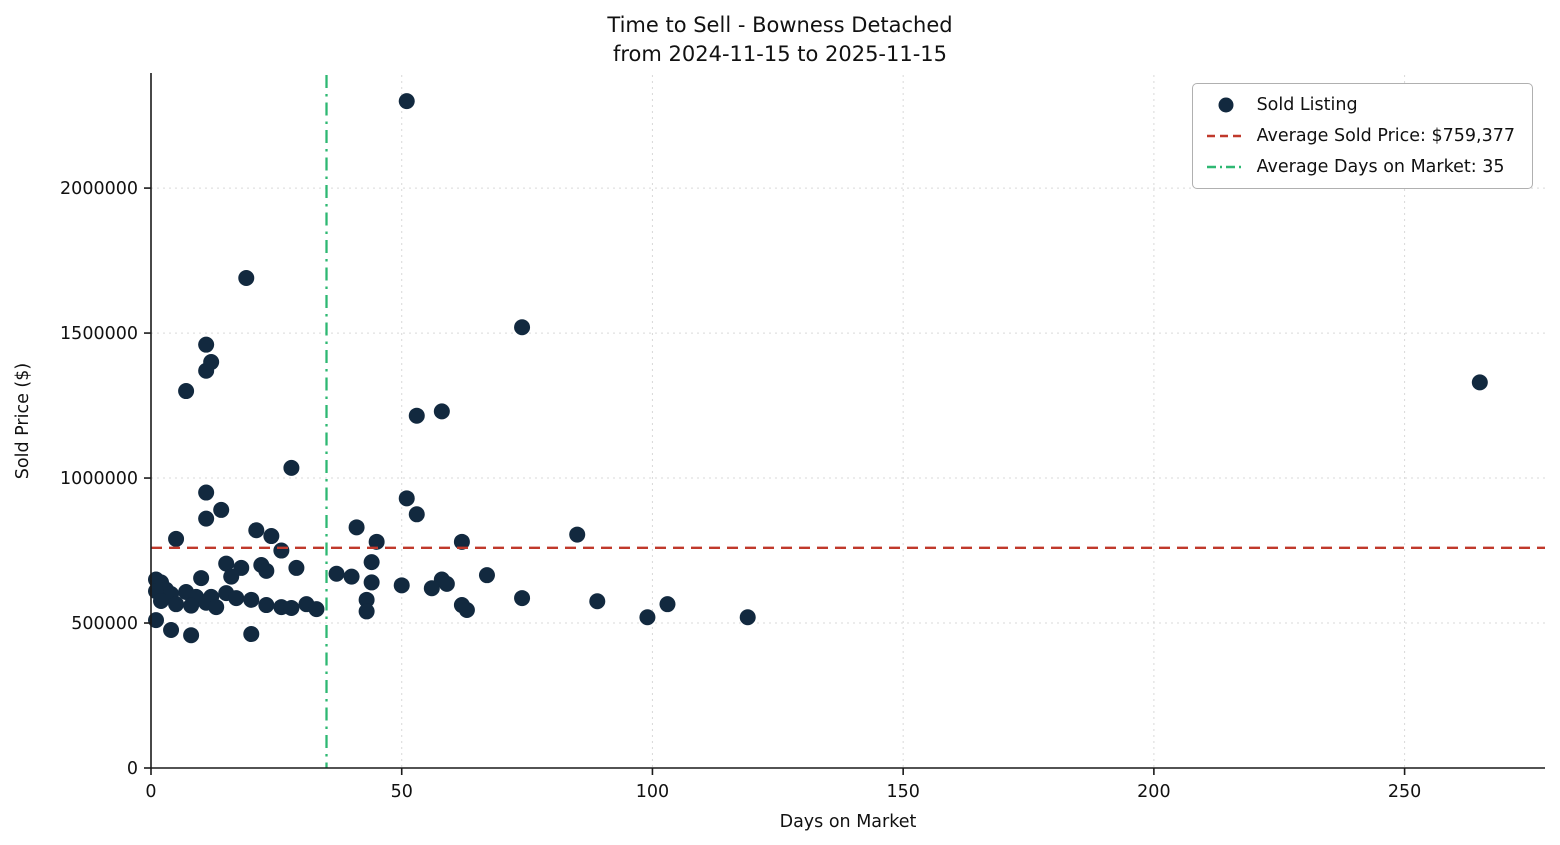 This screenshot has height=845, width=1560. What do you see at coordinates (780, 54) in the screenshot?
I see `chart-subtitle: from 2024-11-15 to 2025-11-15` at bounding box center [780, 54].